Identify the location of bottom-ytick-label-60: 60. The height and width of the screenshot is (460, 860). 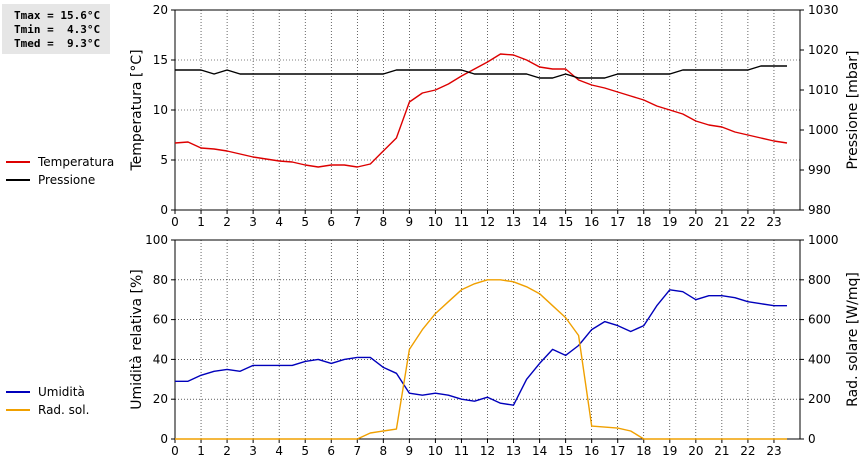
(160, 320).